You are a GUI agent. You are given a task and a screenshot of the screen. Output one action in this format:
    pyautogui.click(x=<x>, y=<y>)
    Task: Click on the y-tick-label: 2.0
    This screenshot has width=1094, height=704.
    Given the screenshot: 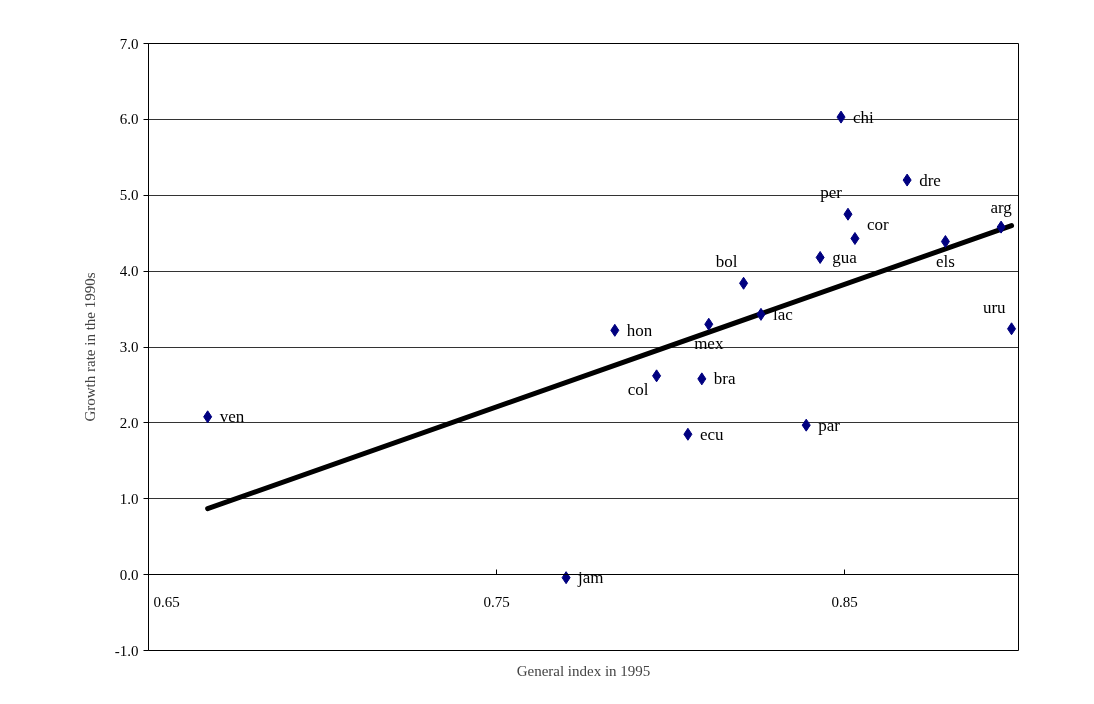 What is the action you would take?
    pyautogui.click(x=129, y=422)
    